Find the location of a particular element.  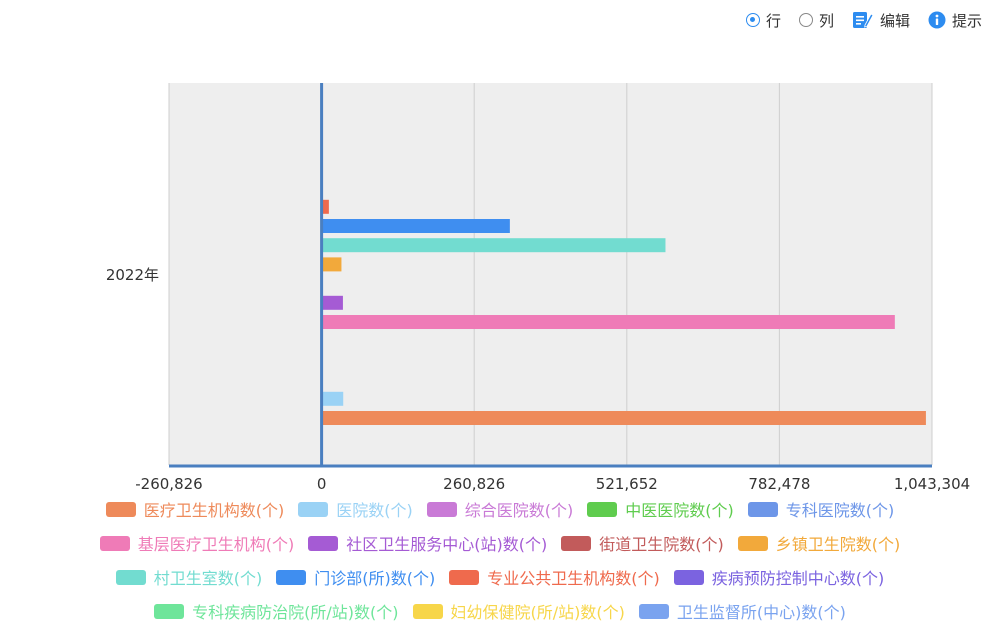

legend-item: 医疗卫生机构数(个) is located at coordinates (195, 509).